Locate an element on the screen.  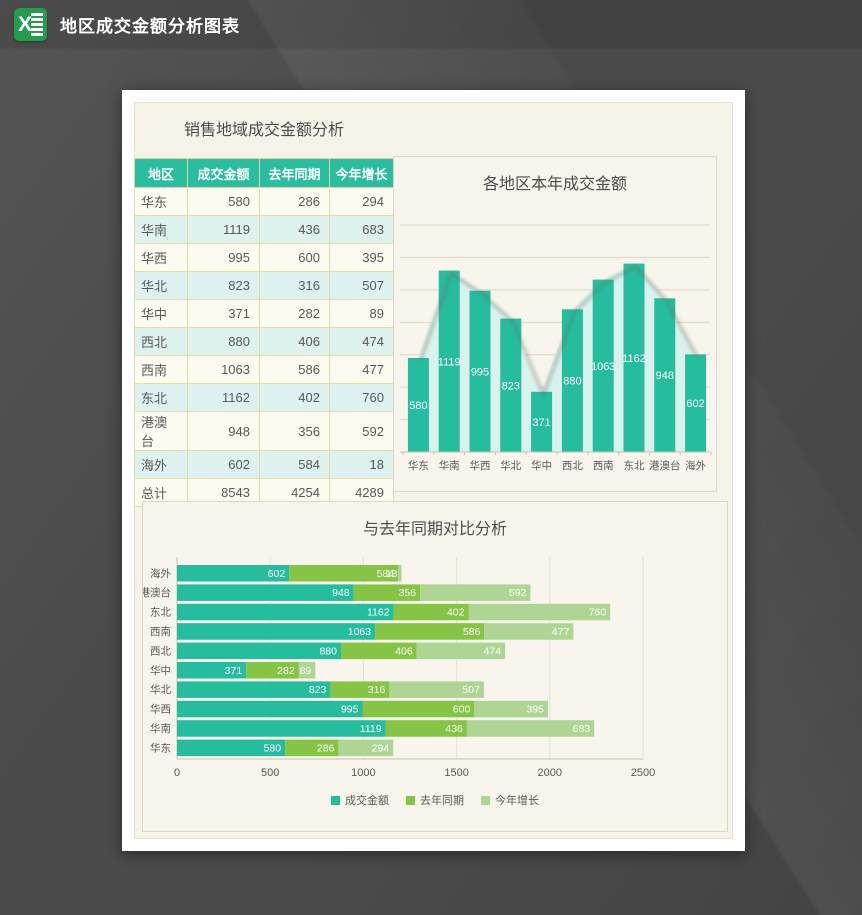
cell-value: 580 is located at coordinates (223, 201).